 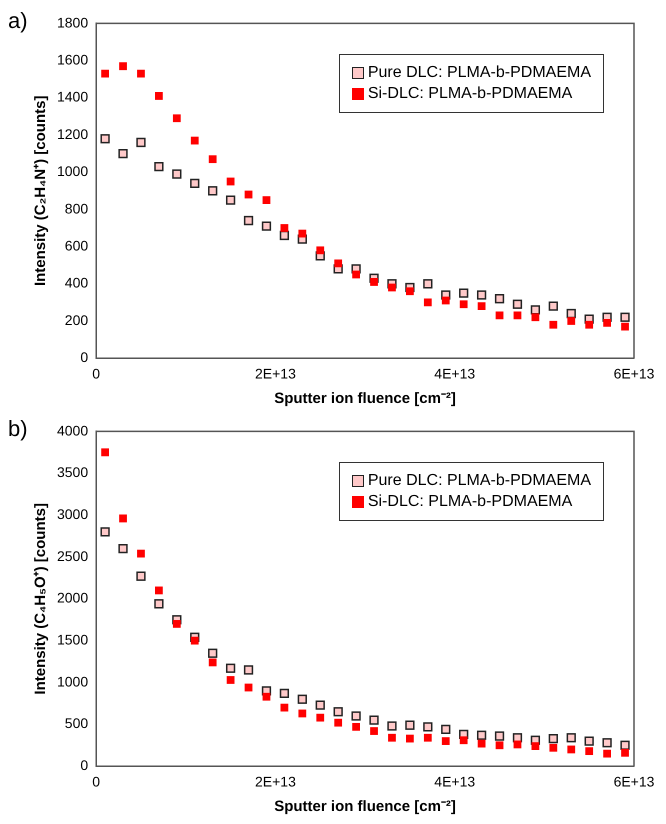 What do you see at coordinates (72, 22) in the screenshot?
I see `y-tick-label: 1800` at bounding box center [72, 22].